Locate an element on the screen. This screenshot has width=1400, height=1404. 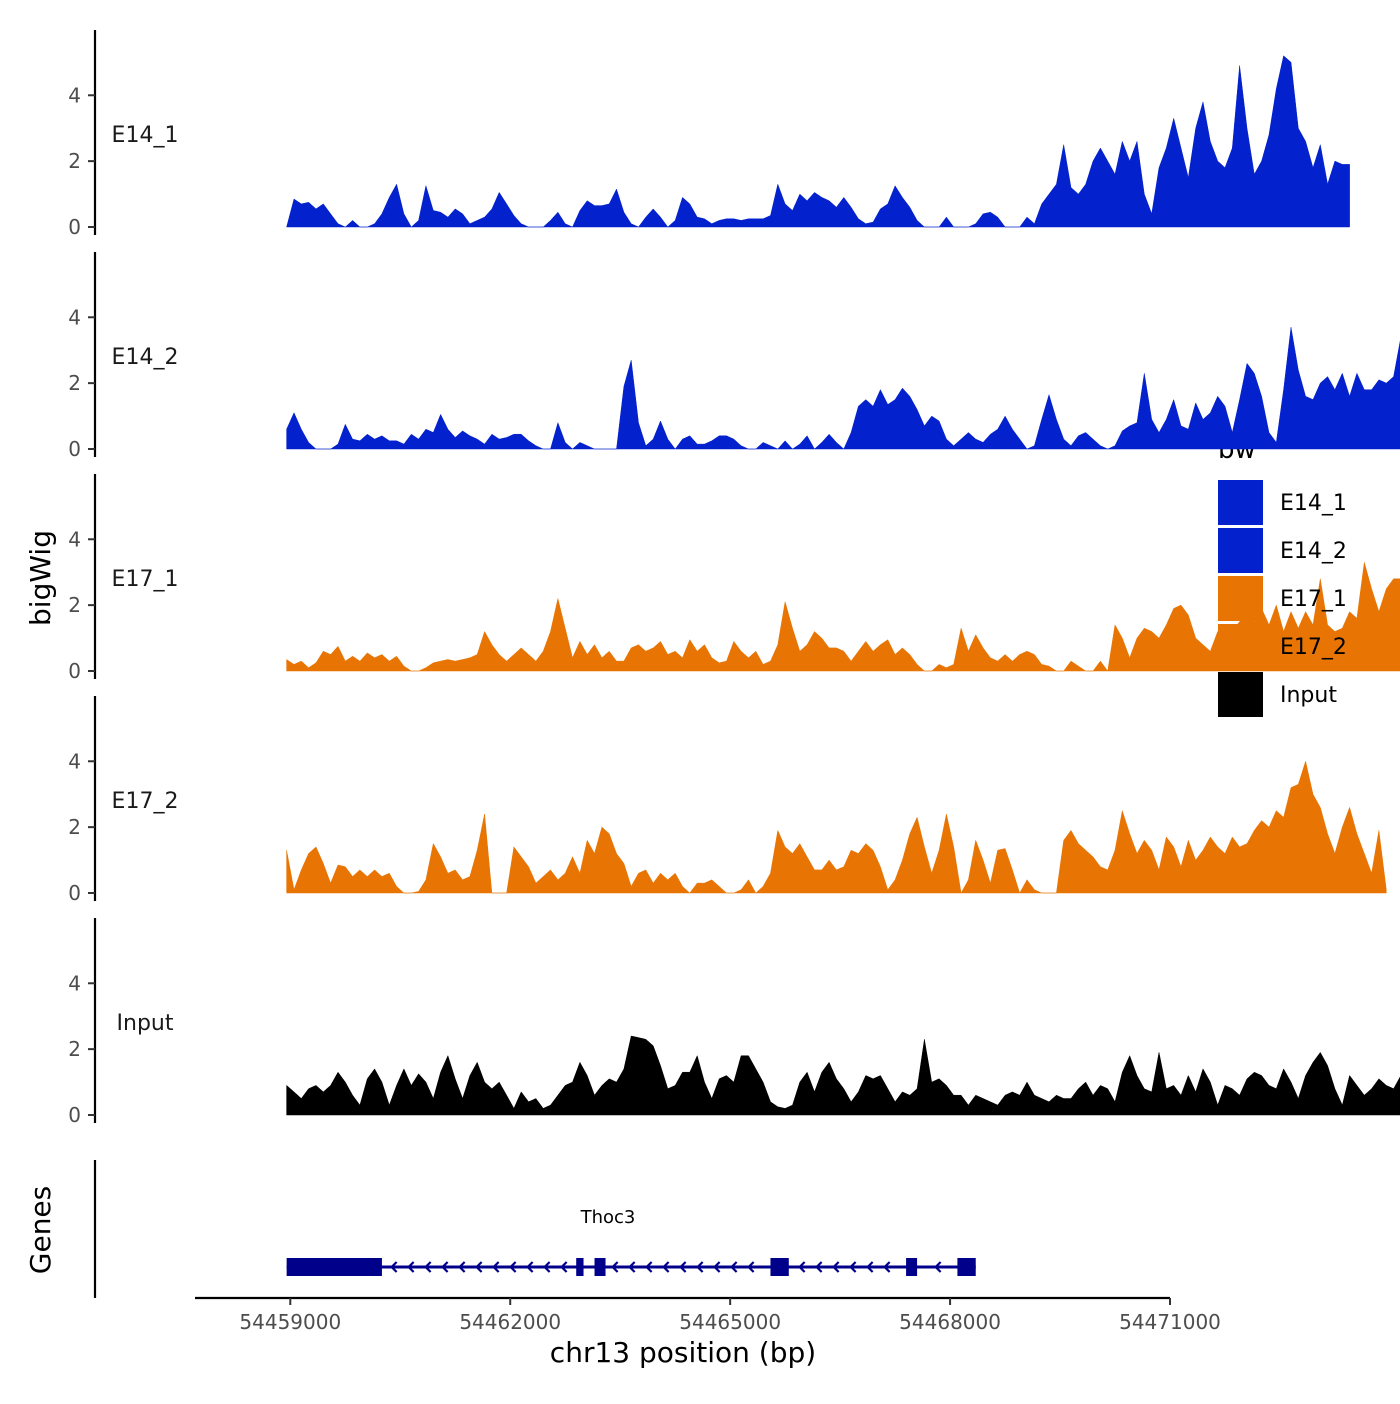
legend-label: E14_2 is located at coordinates (1313, 551).